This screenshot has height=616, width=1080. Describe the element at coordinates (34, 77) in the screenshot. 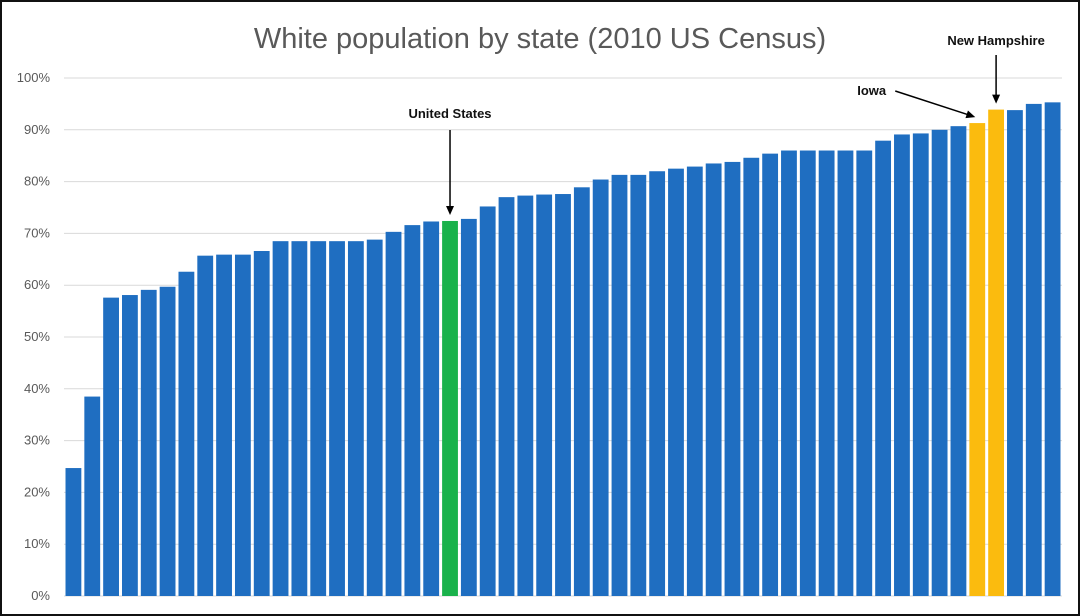

I see `y-tick-label: 100%` at that location.